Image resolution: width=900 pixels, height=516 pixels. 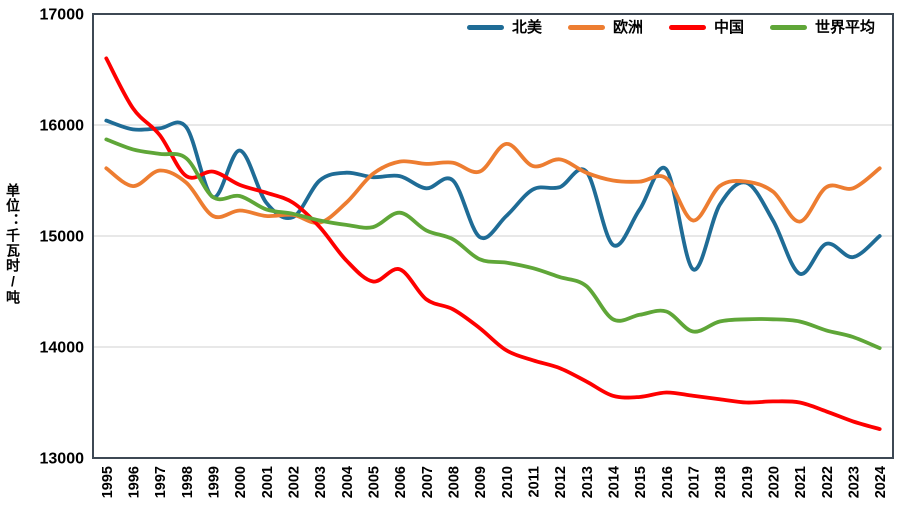 What do you see at coordinates (508, 482) in the screenshot?
I see `x-tick-label: 2010` at bounding box center [508, 482].